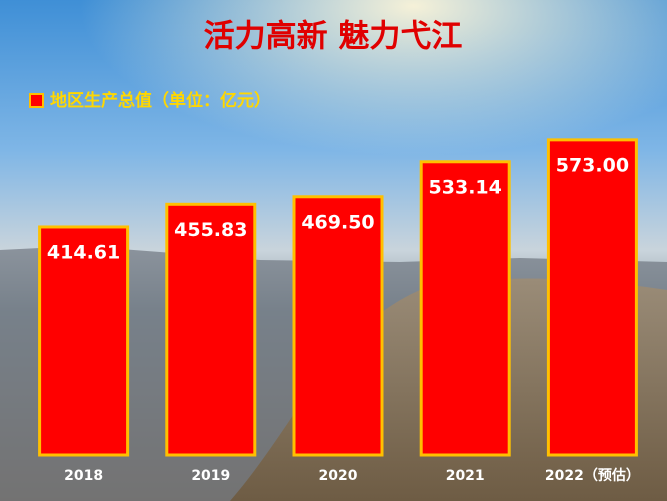  What do you see at coordinates (465, 476) in the screenshot?
I see `x-tick-label: 2021` at bounding box center [465, 476].